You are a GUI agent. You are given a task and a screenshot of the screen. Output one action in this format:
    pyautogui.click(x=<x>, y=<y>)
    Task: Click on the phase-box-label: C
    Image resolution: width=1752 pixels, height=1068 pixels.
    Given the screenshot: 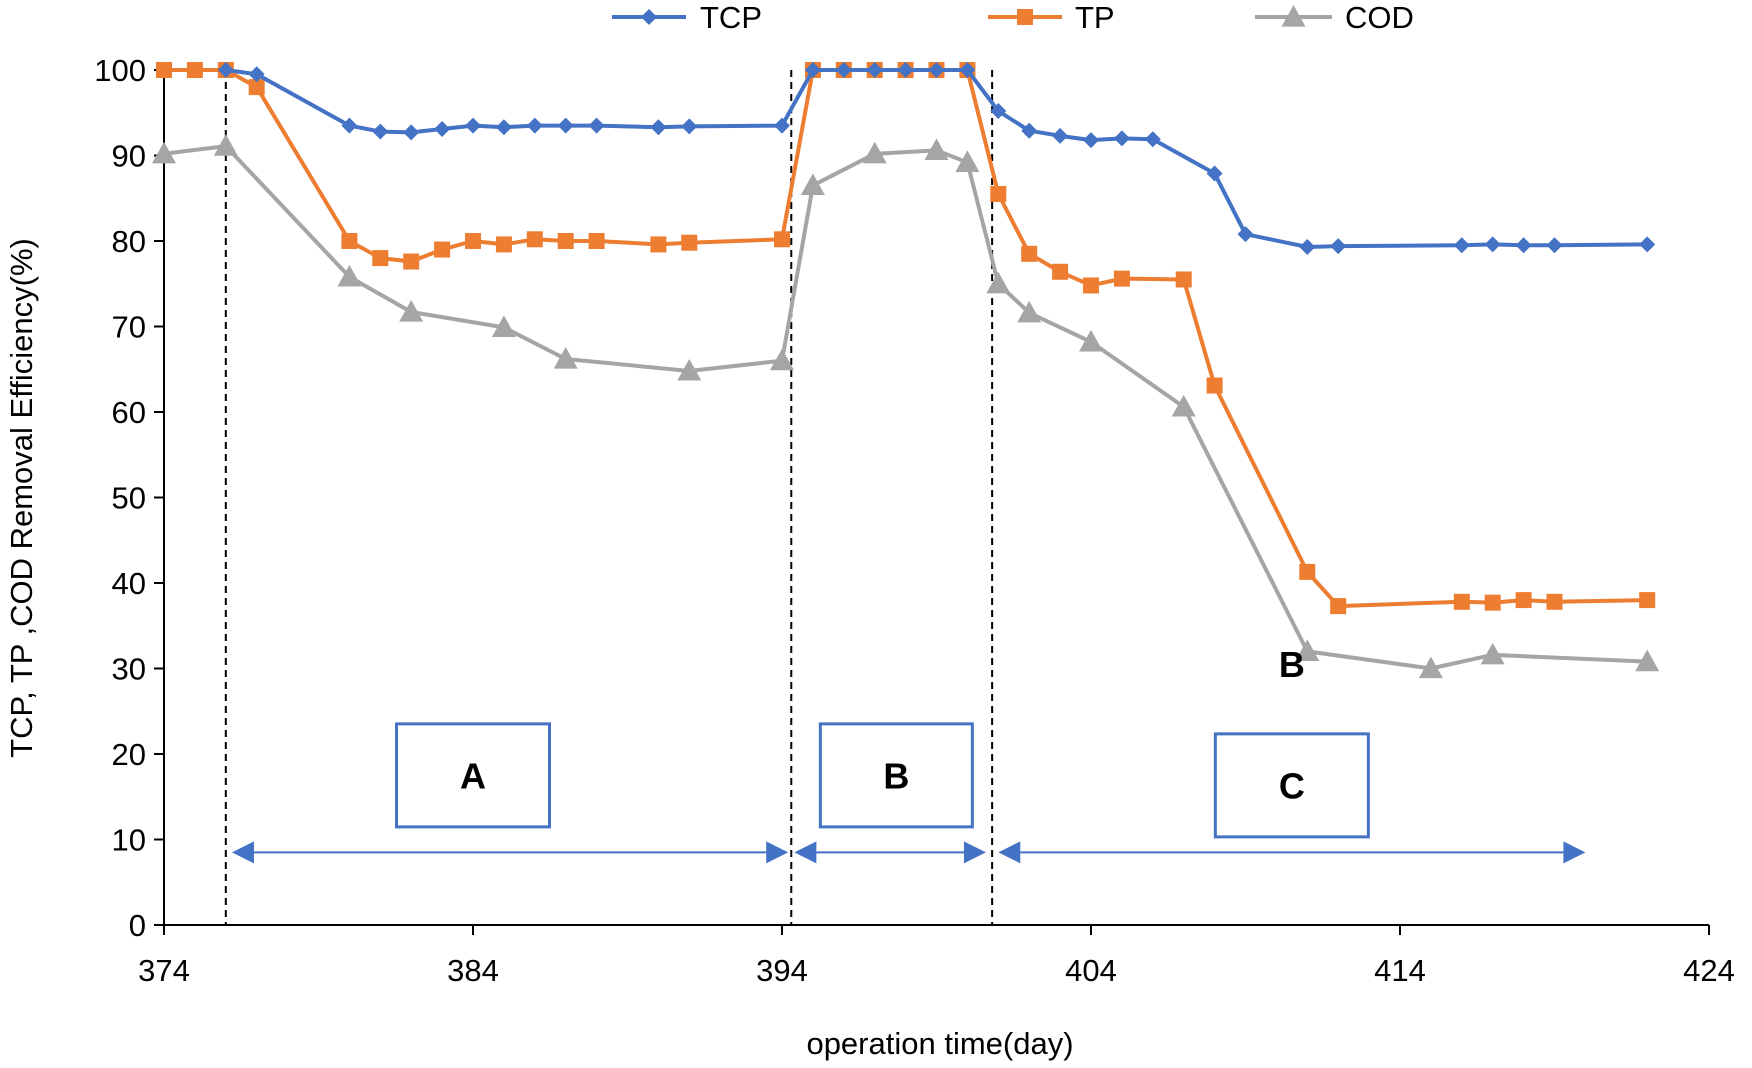 What is the action you would take?
    pyautogui.click(x=1292, y=785)
    